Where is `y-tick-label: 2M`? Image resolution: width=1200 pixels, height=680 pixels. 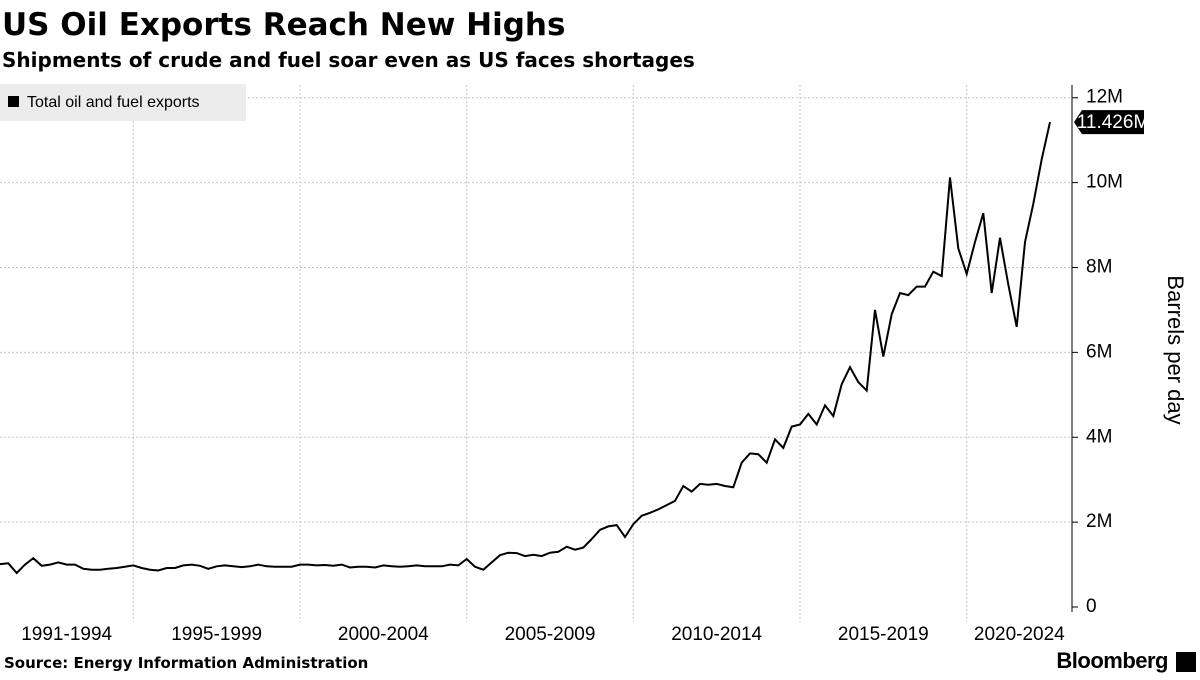
y-tick-label: 2M is located at coordinates (1099, 521).